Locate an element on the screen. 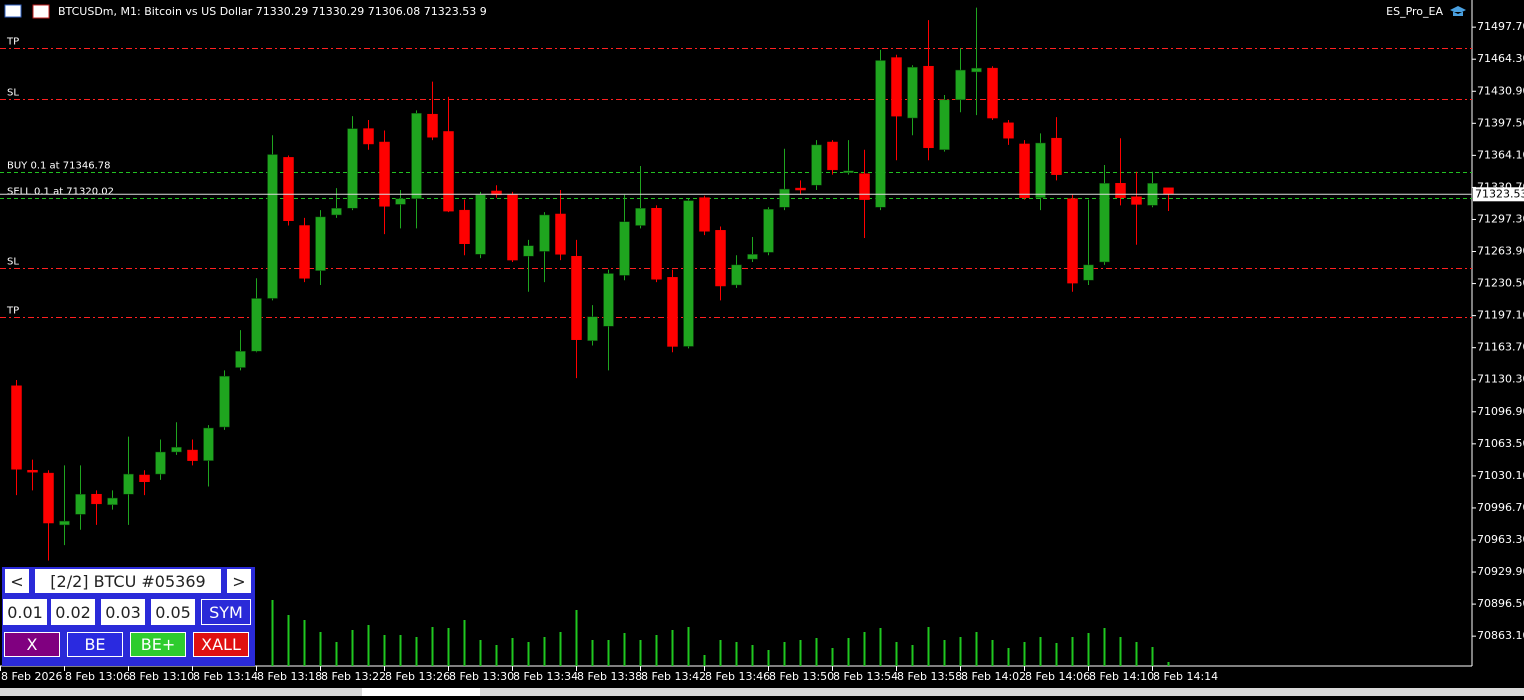  y-tick-label: 70996.70 is located at coordinates (1500, 507).